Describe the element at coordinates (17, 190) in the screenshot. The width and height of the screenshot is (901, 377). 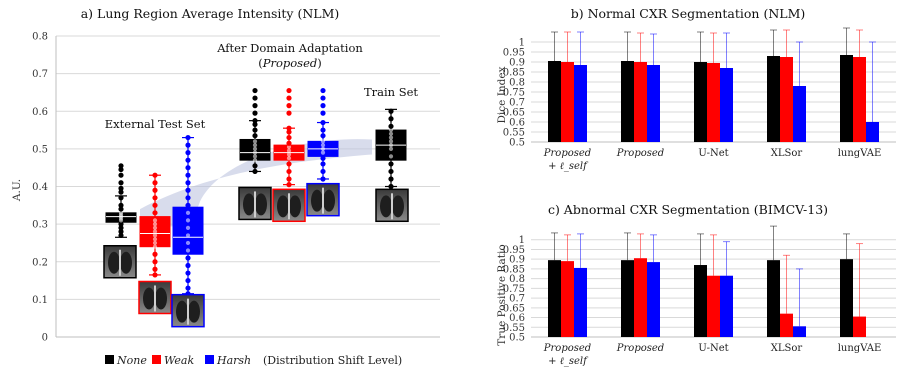
I see `panel-a-ylabel: A.U.` at that location.